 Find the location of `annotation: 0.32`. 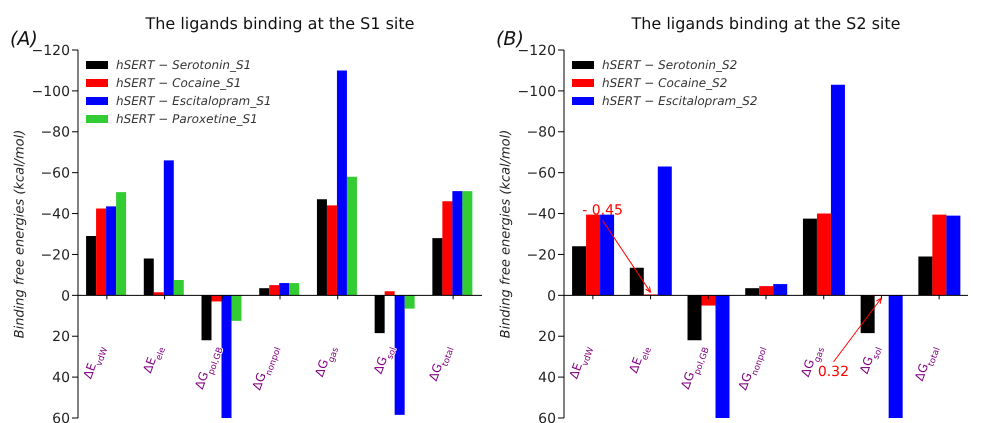

annotation: 0.32 is located at coordinates (834, 372).